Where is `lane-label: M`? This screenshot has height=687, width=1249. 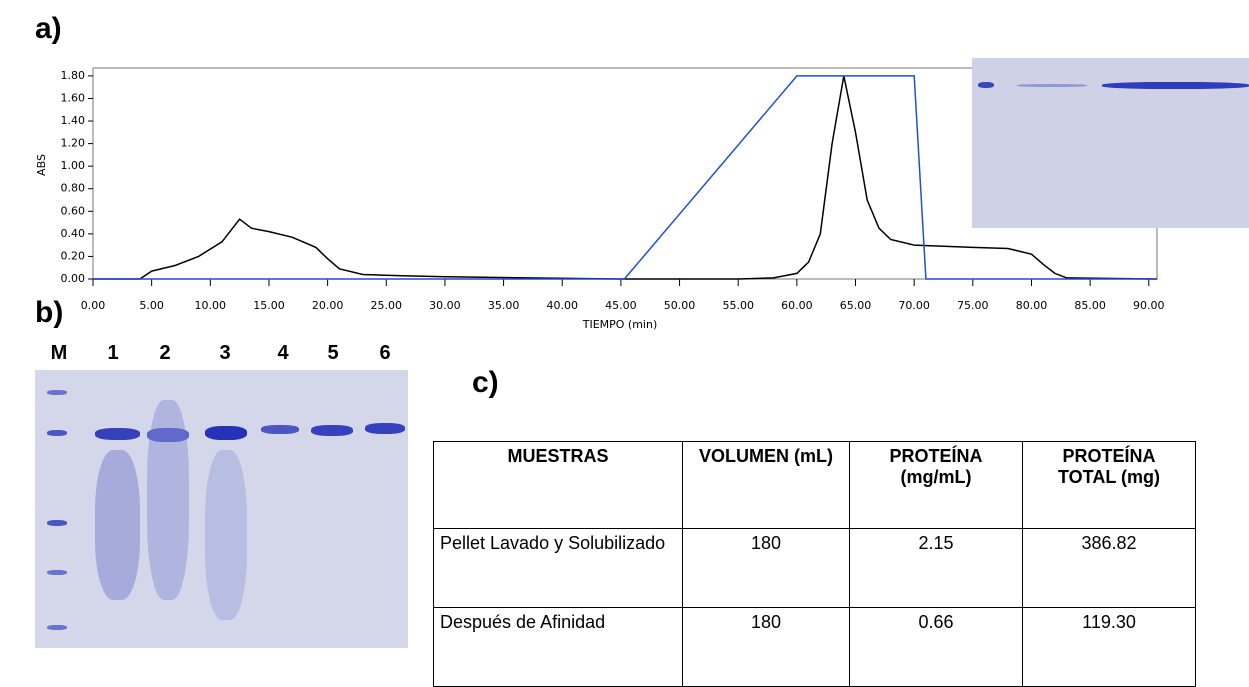
lane-label: M is located at coordinates (59, 353).